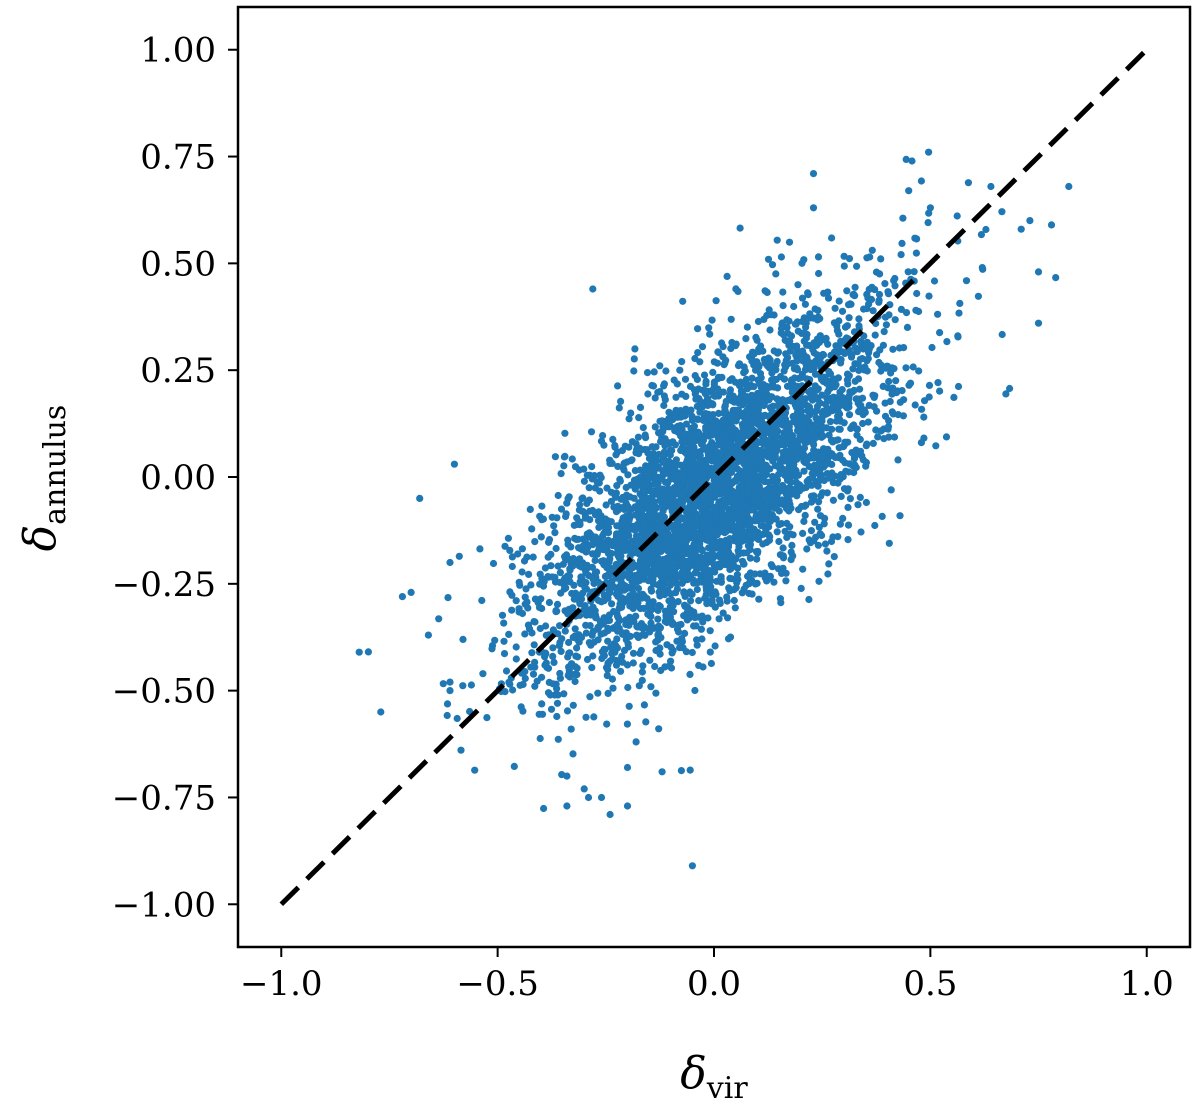 The image size is (1200, 1106). What do you see at coordinates (55, 465) in the screenshot?
I see `y-axis-label-subscript: annulus` at bounding box center [55, 465].